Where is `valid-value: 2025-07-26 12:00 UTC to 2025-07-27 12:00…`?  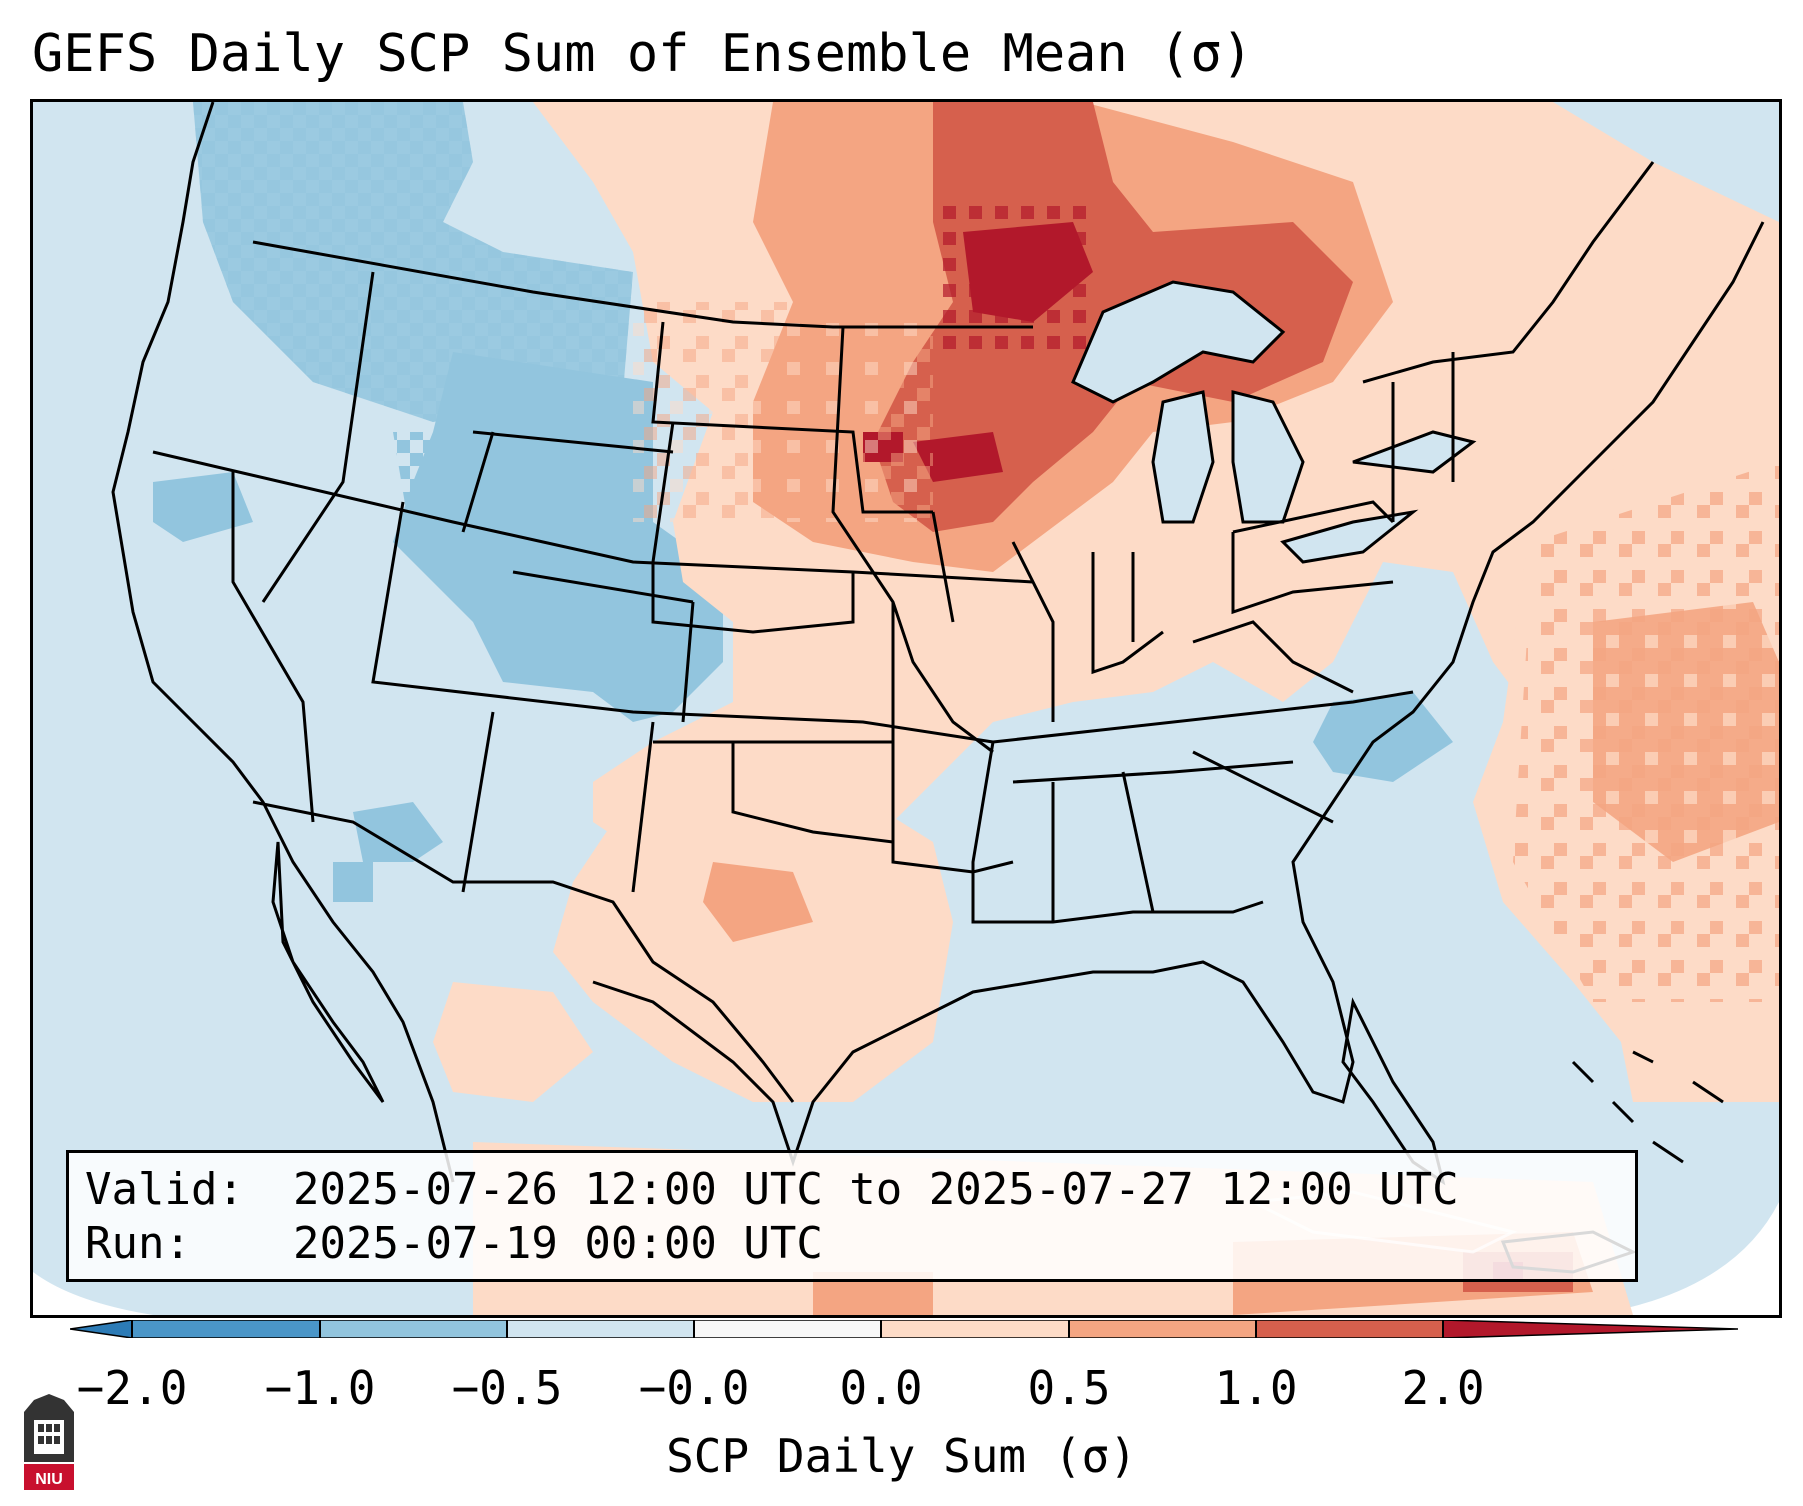
valid-value: 2025-07-26 12:00 UTC to 2025-07-27 12:00… is located at coordinates (876, 1189).